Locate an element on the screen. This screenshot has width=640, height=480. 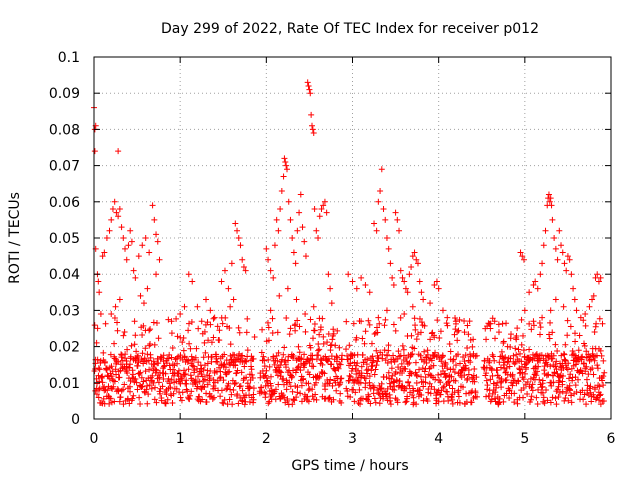
x-tick-label: 5 is located at coordinates (524, 439).